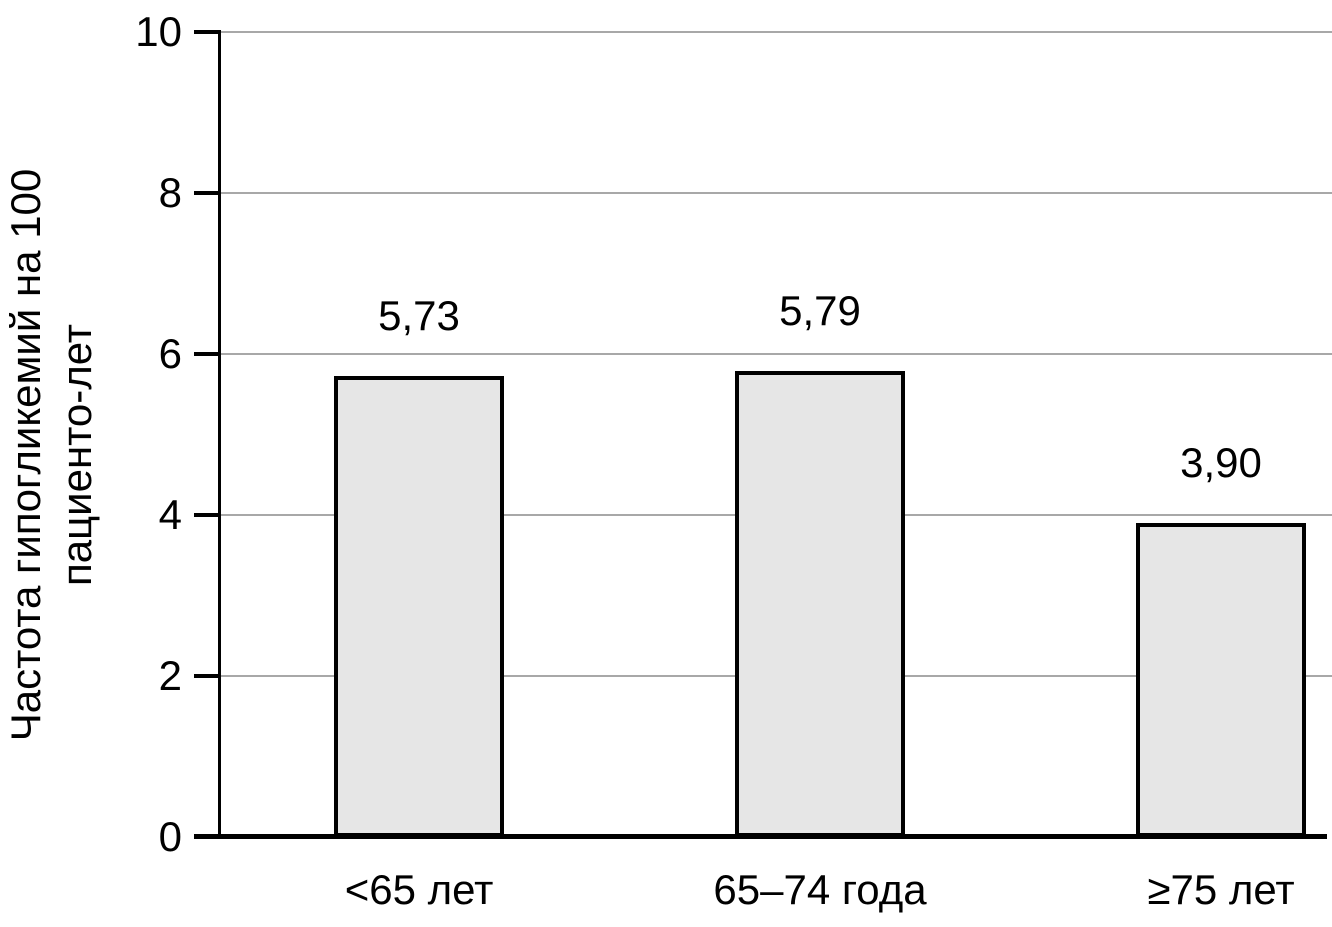  Describe the element at coordinates (820, 310) in the screenshot. I see `bar-value-label-2: 5,79` at that location.